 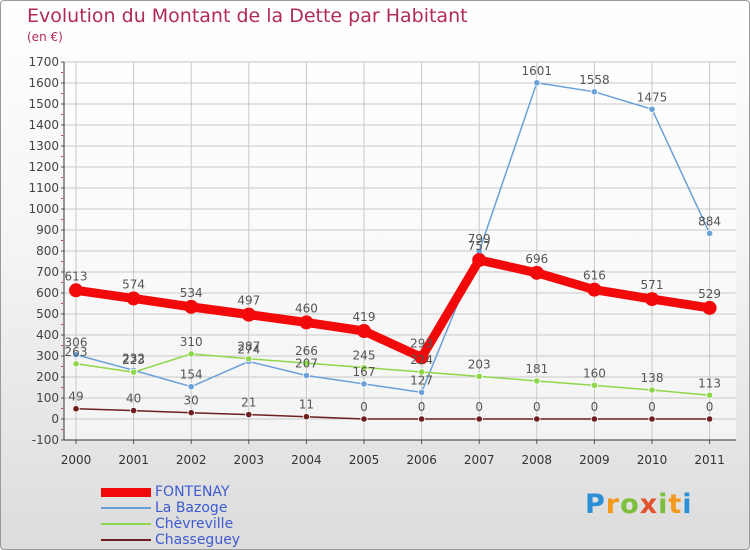 I want to click on data-label: 232, so click(x=133, y=358).